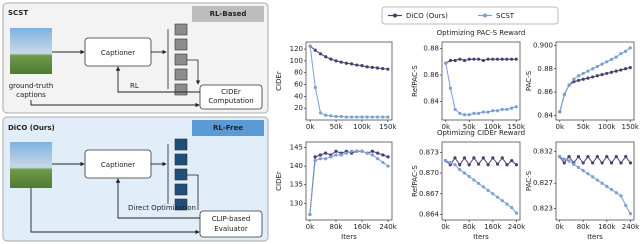 The image size is (640, 244). Describe the element at coordinates (431, 75) in the screenshot. I see `y-tick-label: 0.86` at that location.